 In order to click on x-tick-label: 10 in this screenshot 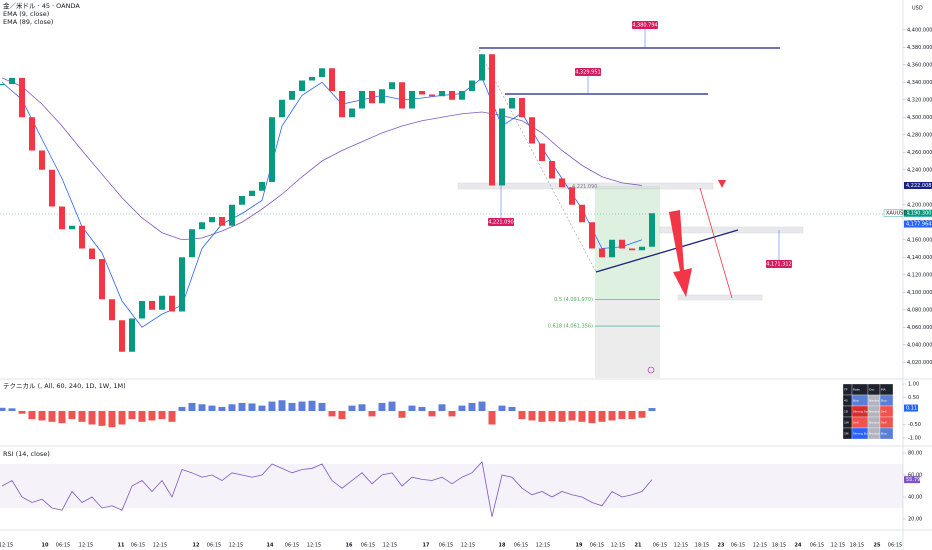, I will do `click(45, 546)`.